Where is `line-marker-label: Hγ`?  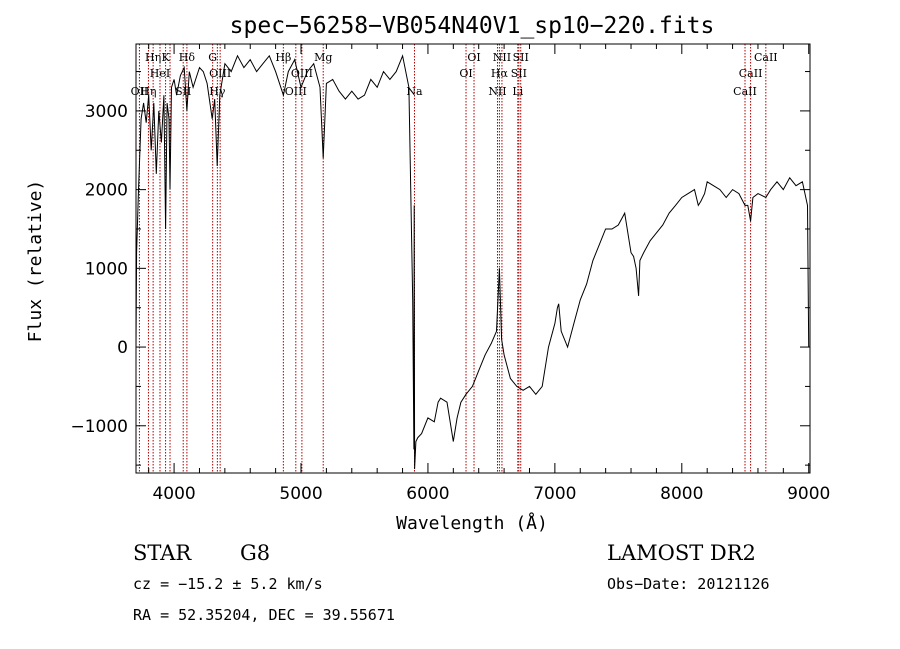 line-marker-label: Hγ is located at coordinates (217, 91).